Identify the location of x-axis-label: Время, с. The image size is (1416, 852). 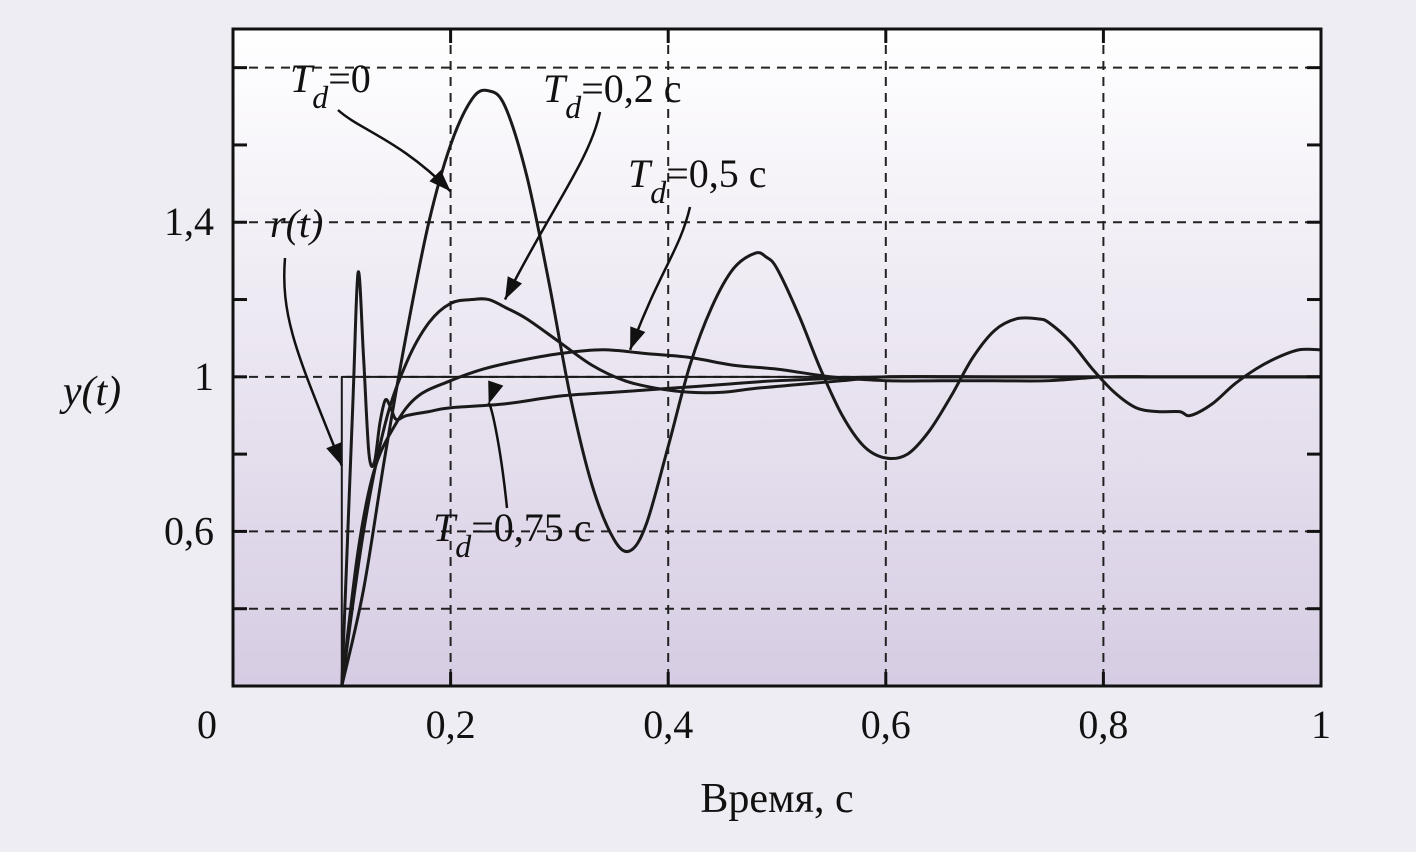
(776, 799).